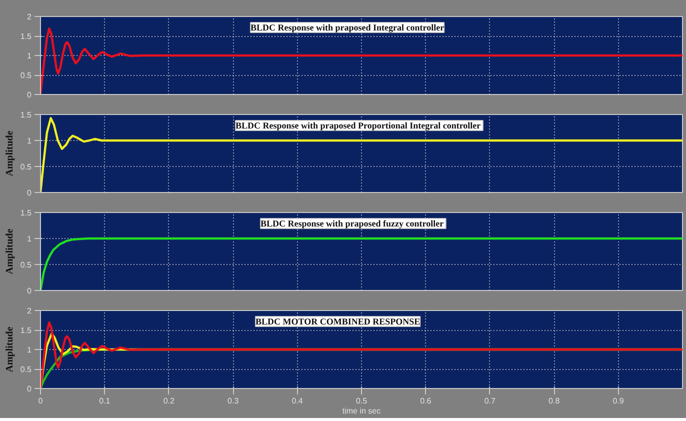 The height and width of the screenshot is (421, 686). Describe the element at coordinates (361, 411) in the screenshot. I see `x-axis-title: time in sec` at that location.